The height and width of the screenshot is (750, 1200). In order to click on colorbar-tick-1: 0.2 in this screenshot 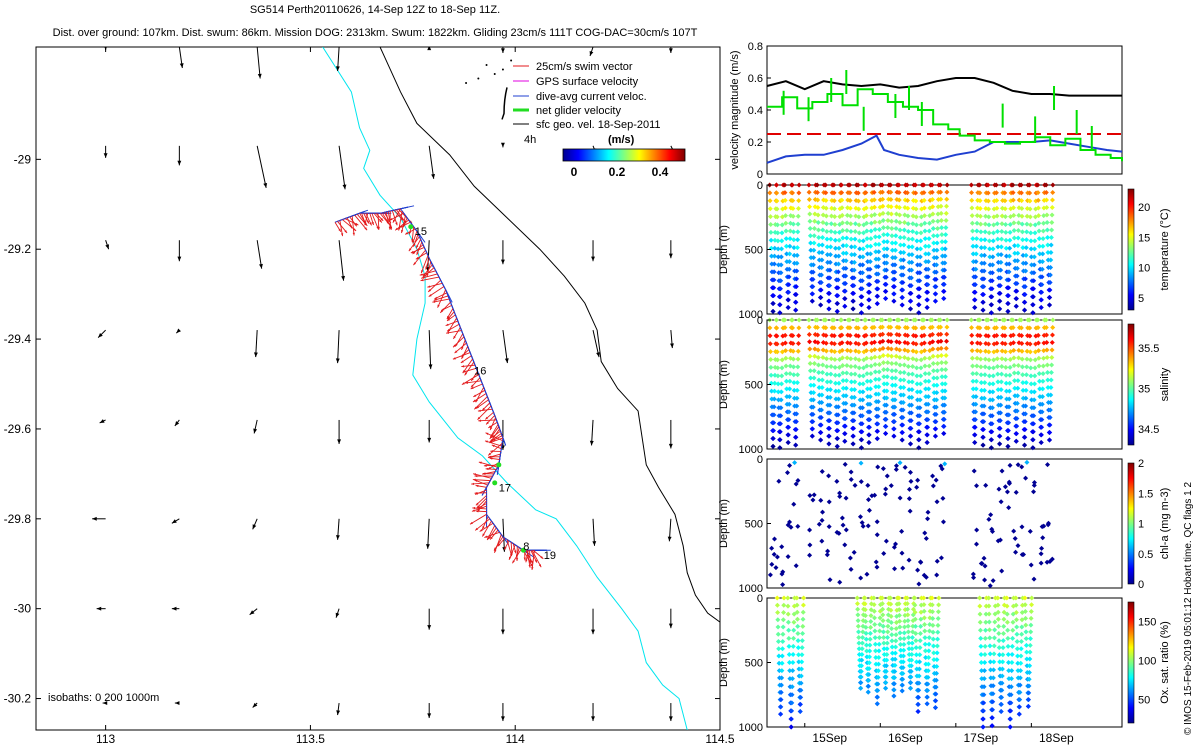, I will do `click(617, 172)`.